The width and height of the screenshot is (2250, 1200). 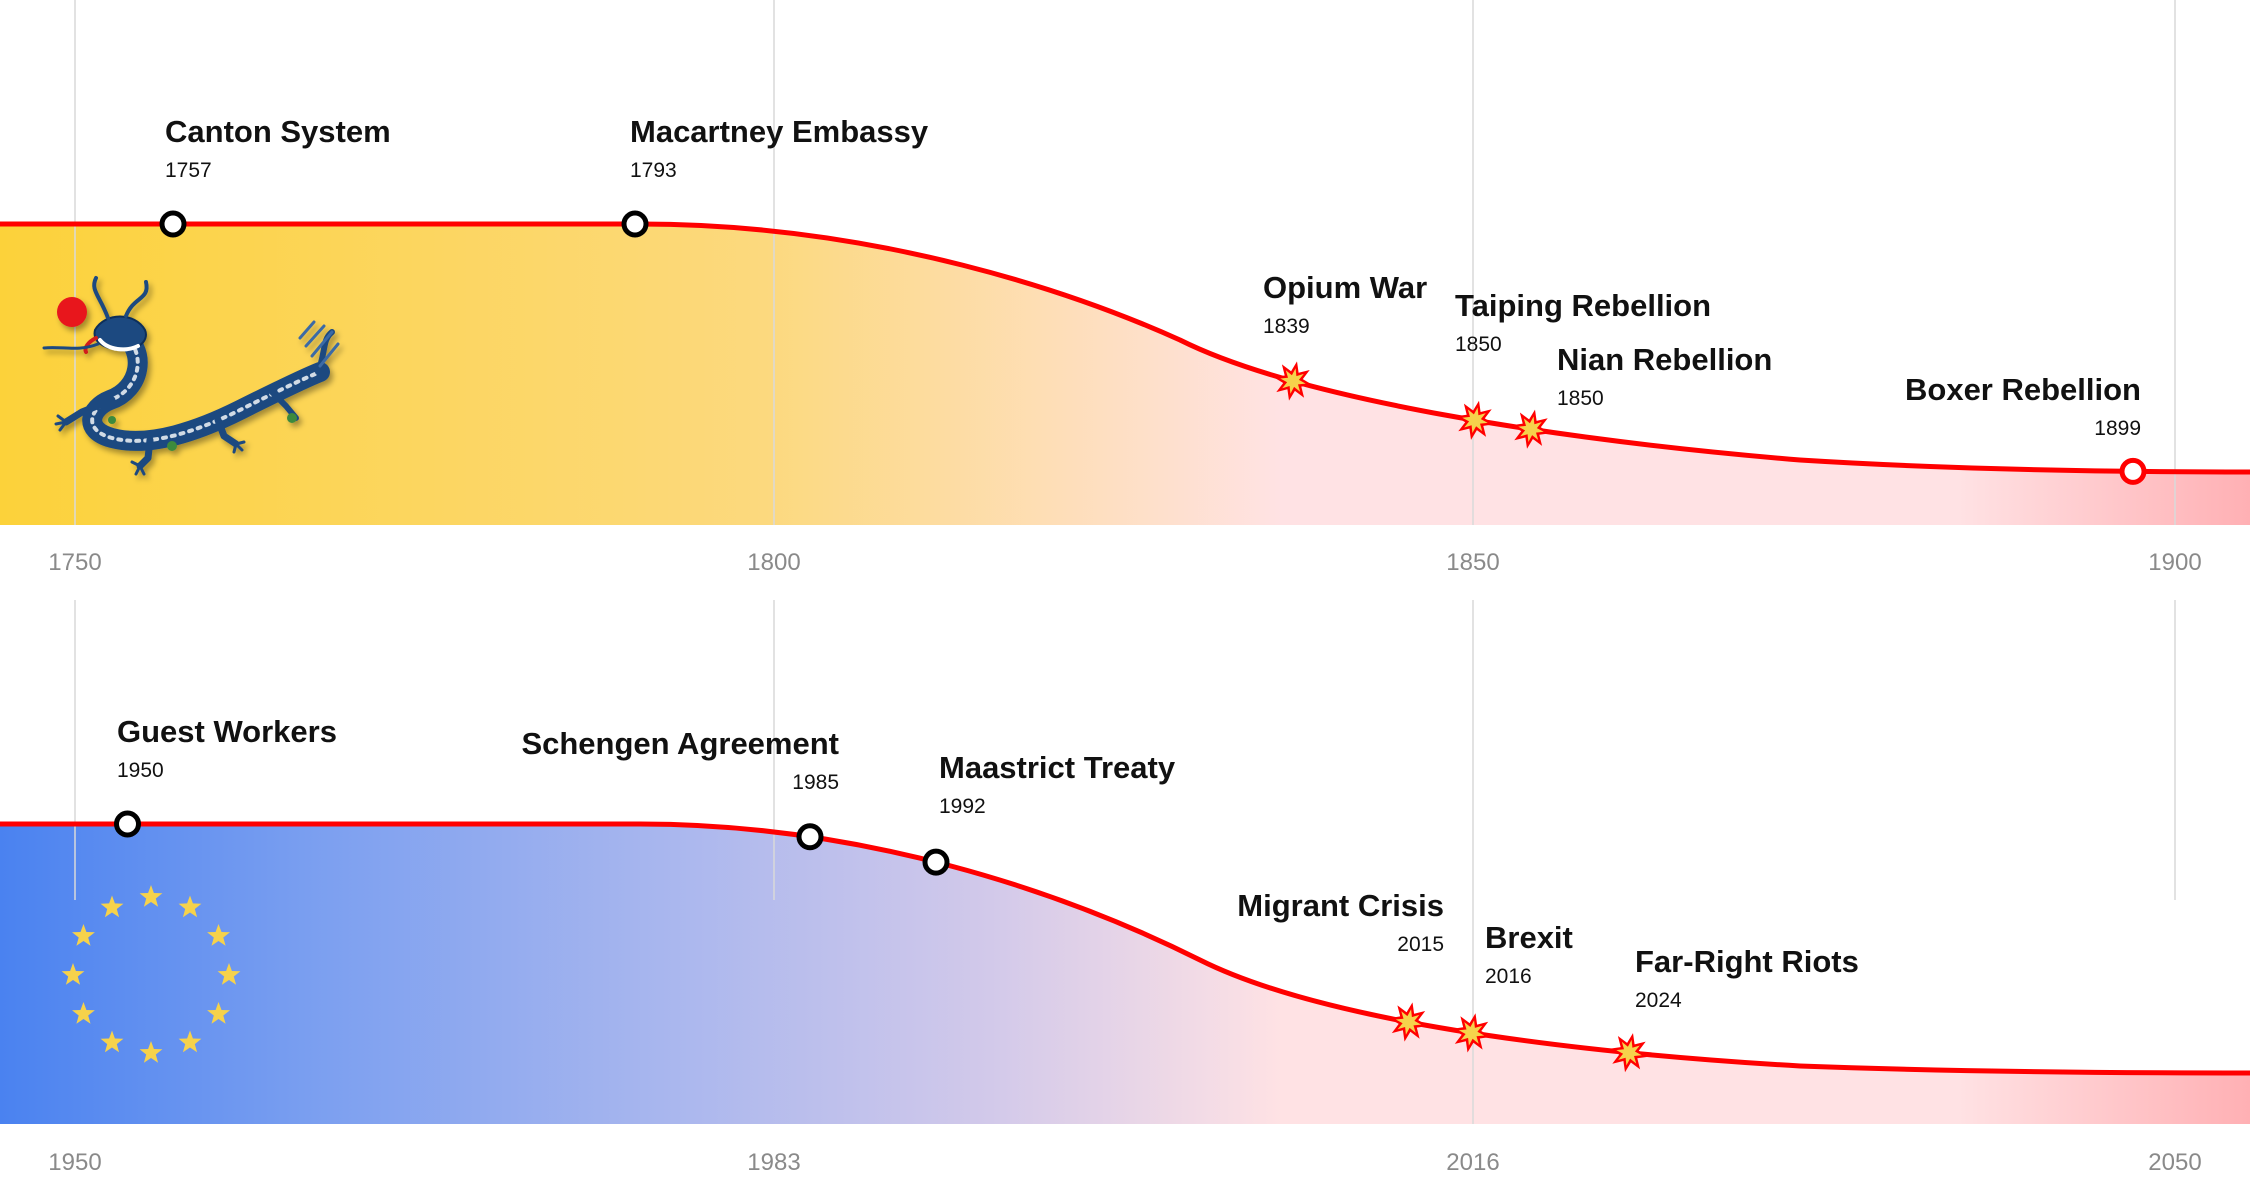 I want to click on event-title: Nian Rebellion, so click(x=1664, y=359).